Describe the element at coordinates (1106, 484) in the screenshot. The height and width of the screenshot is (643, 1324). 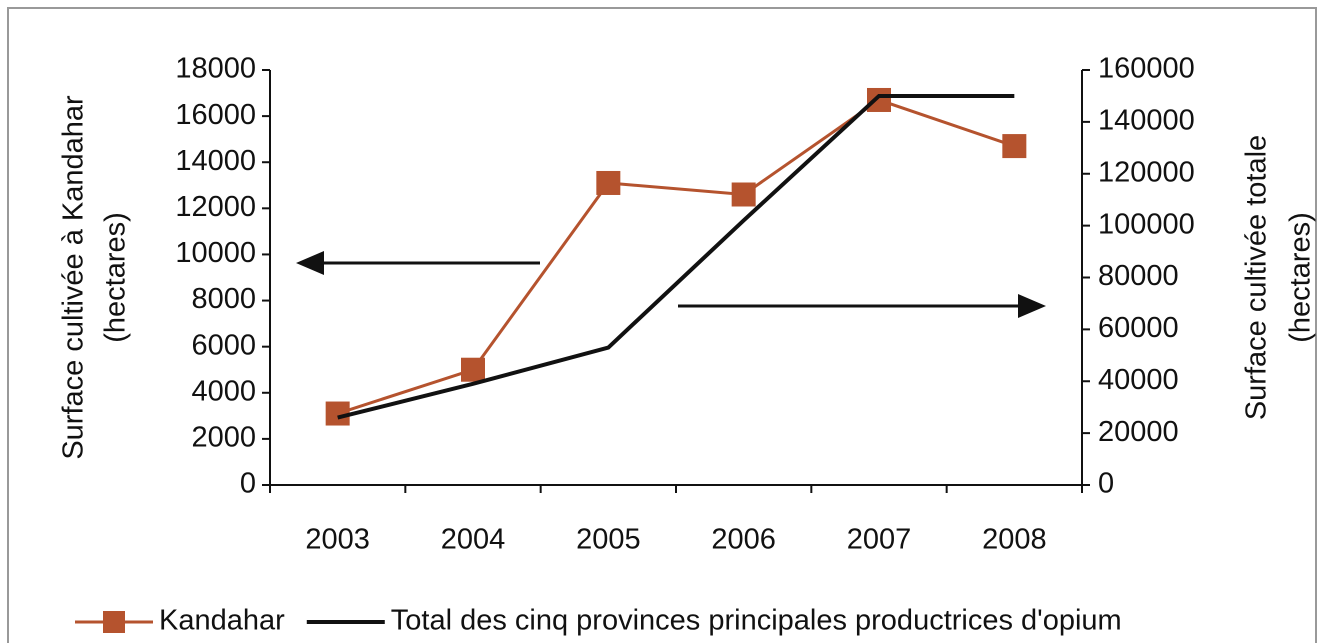
I see `y2-tick-label: 0` at that location.